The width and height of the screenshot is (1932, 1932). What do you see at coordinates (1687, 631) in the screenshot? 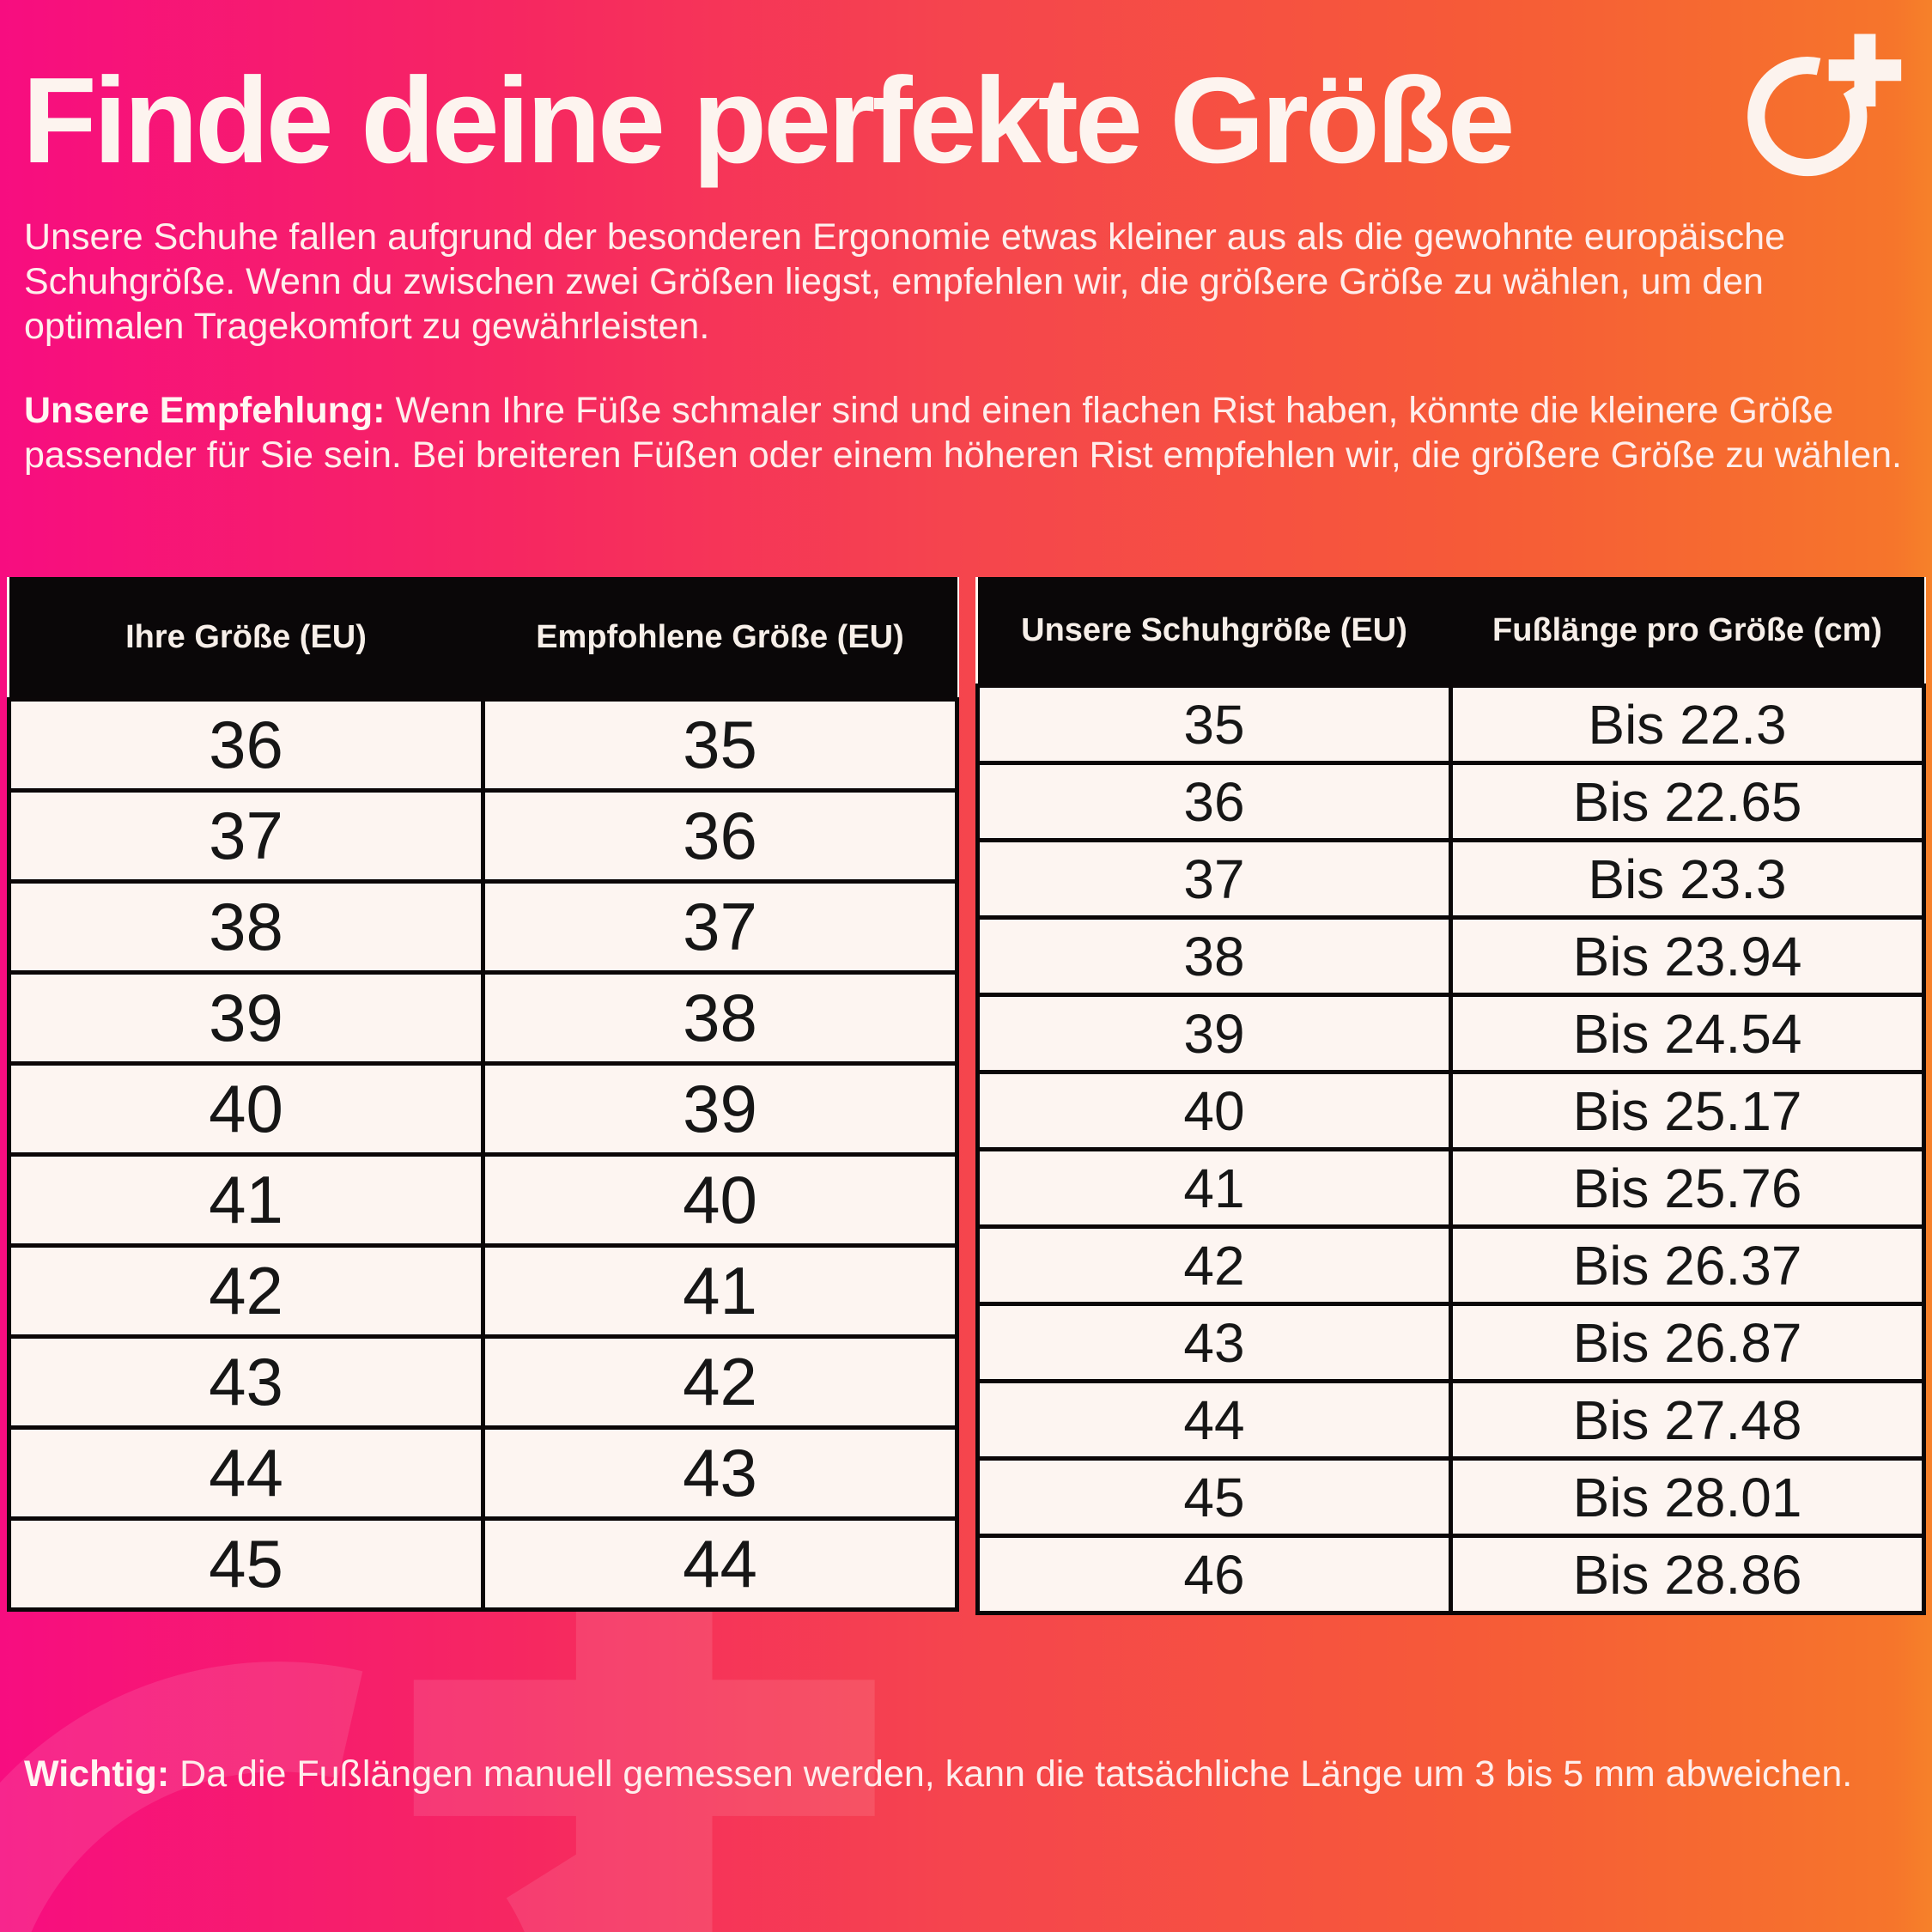
I see `column-header: Fußlänge pro Größe (cm)` at bounding box center [1687, 631].